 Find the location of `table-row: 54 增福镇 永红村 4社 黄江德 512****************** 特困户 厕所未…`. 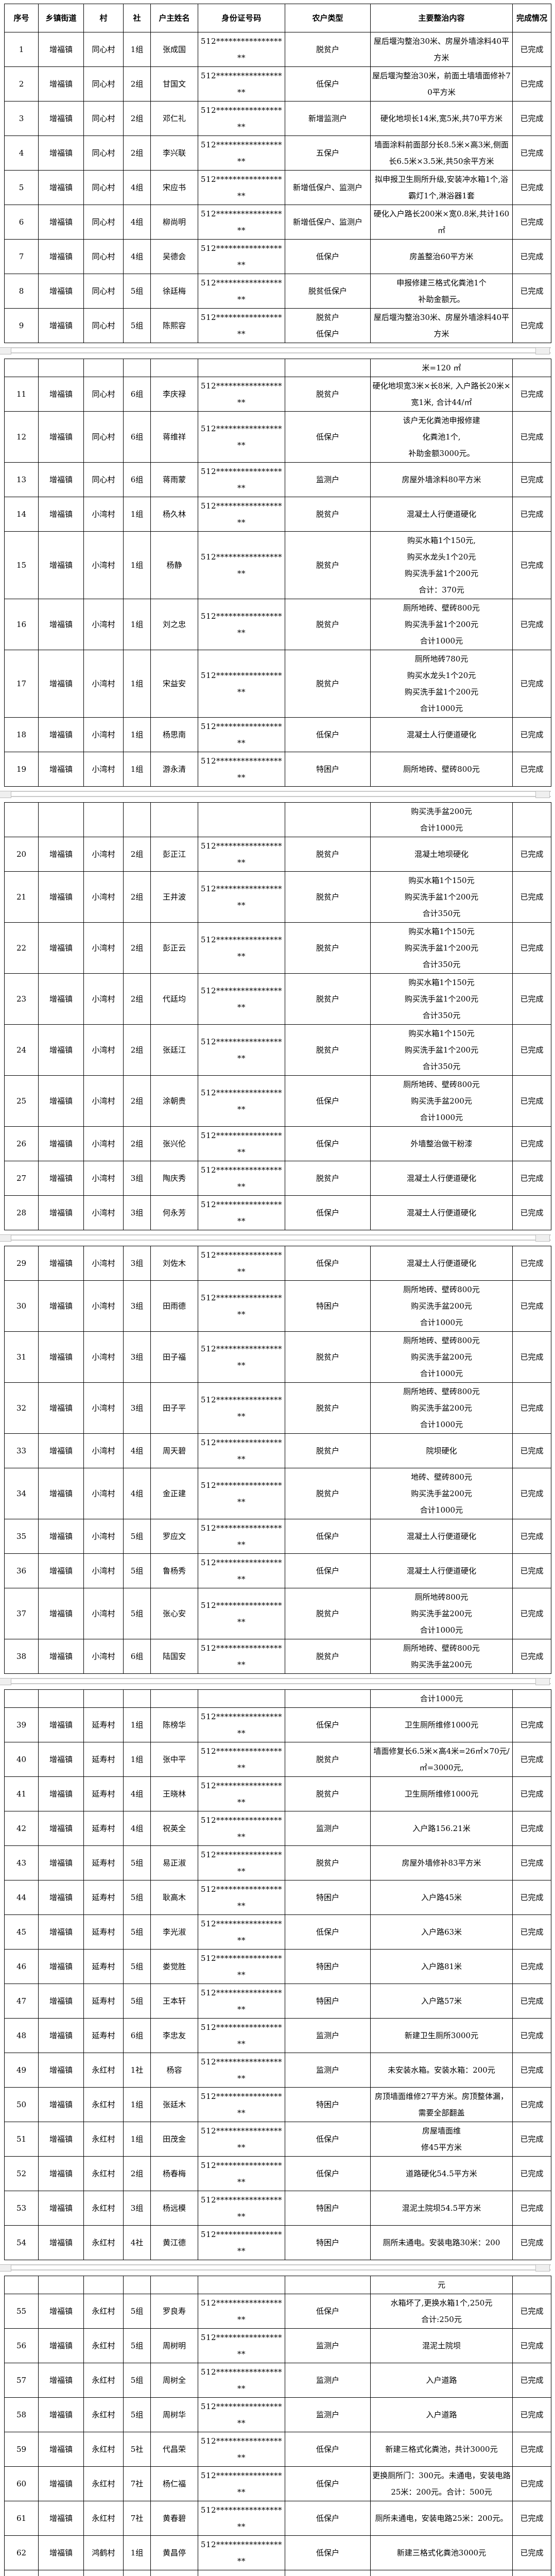

table-row: 54 增福镇 永红村 4社 黄江德 512****************** 特困户 厕所未… is located at coordinates (277, 2242).